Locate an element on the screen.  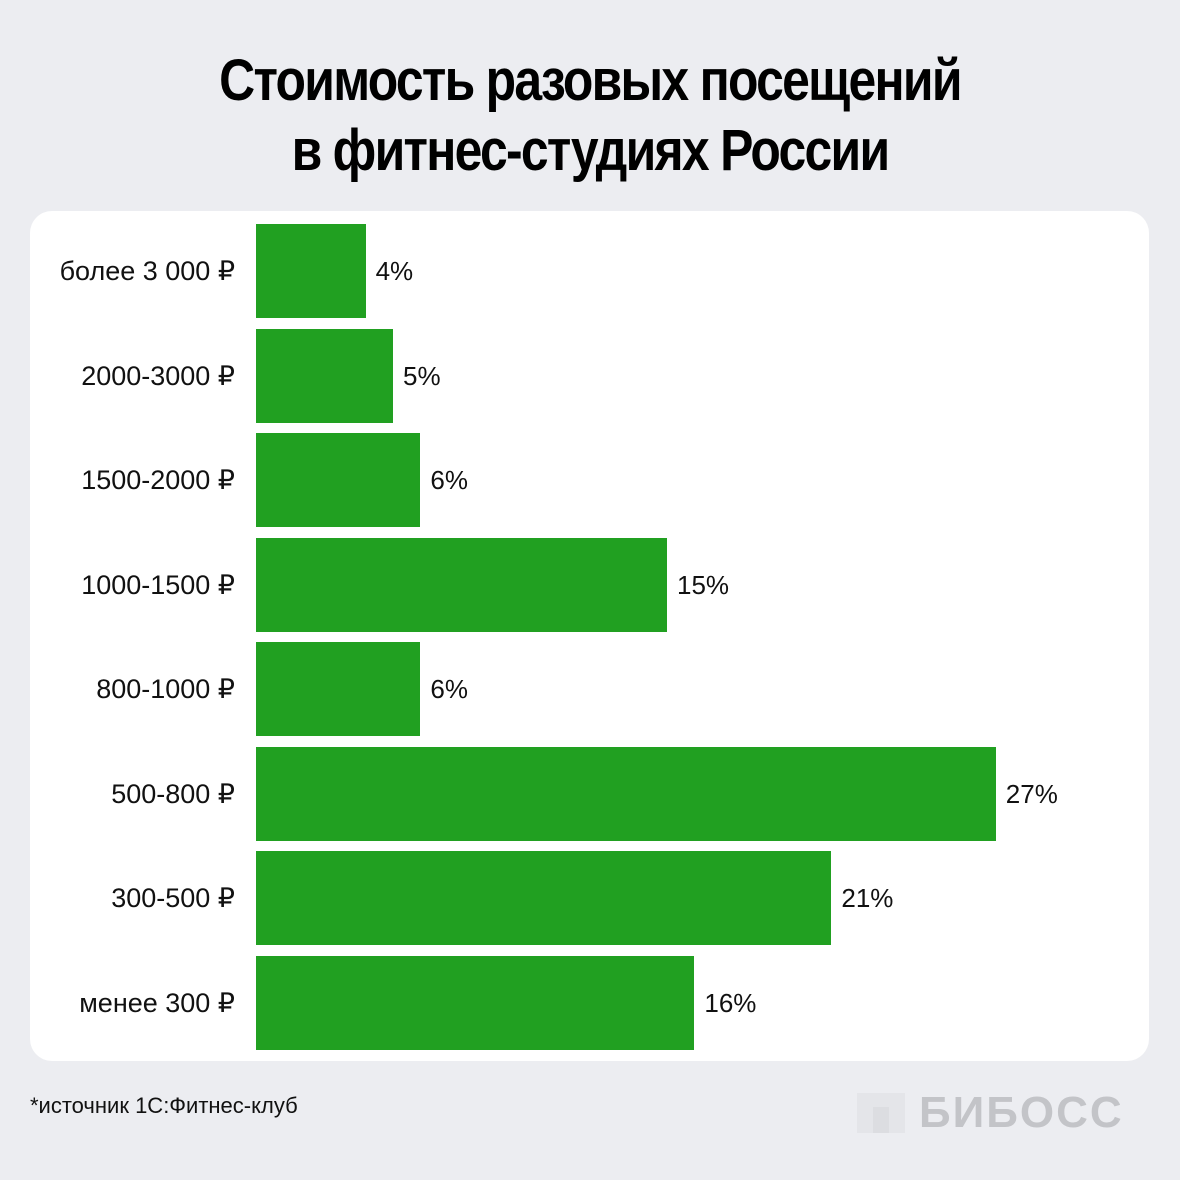
bar-row: 500-800 ₽ 27% is located at coordinates (589, 793).